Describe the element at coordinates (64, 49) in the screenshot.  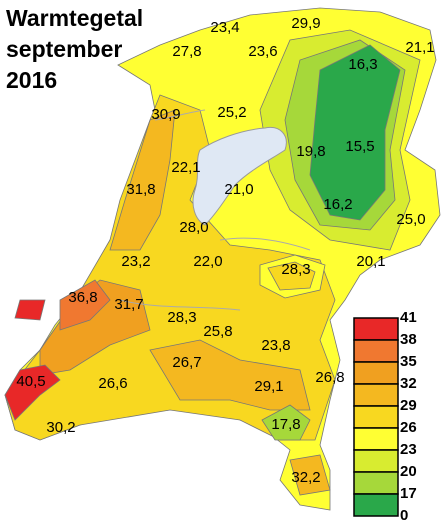
I see `title-line: september` at that location.